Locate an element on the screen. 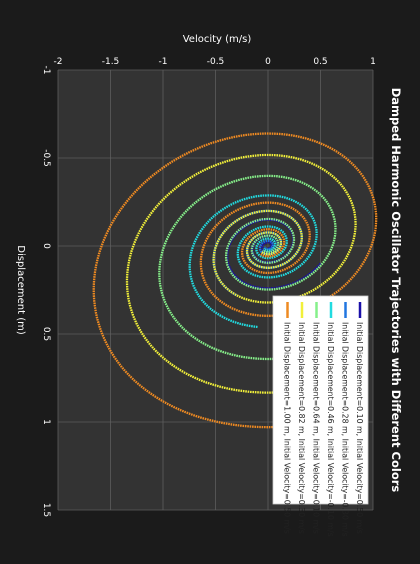 The height and width of the screenshot is (564, 420). x-tick-label: 1.5 is located at coordinates (46, 510).